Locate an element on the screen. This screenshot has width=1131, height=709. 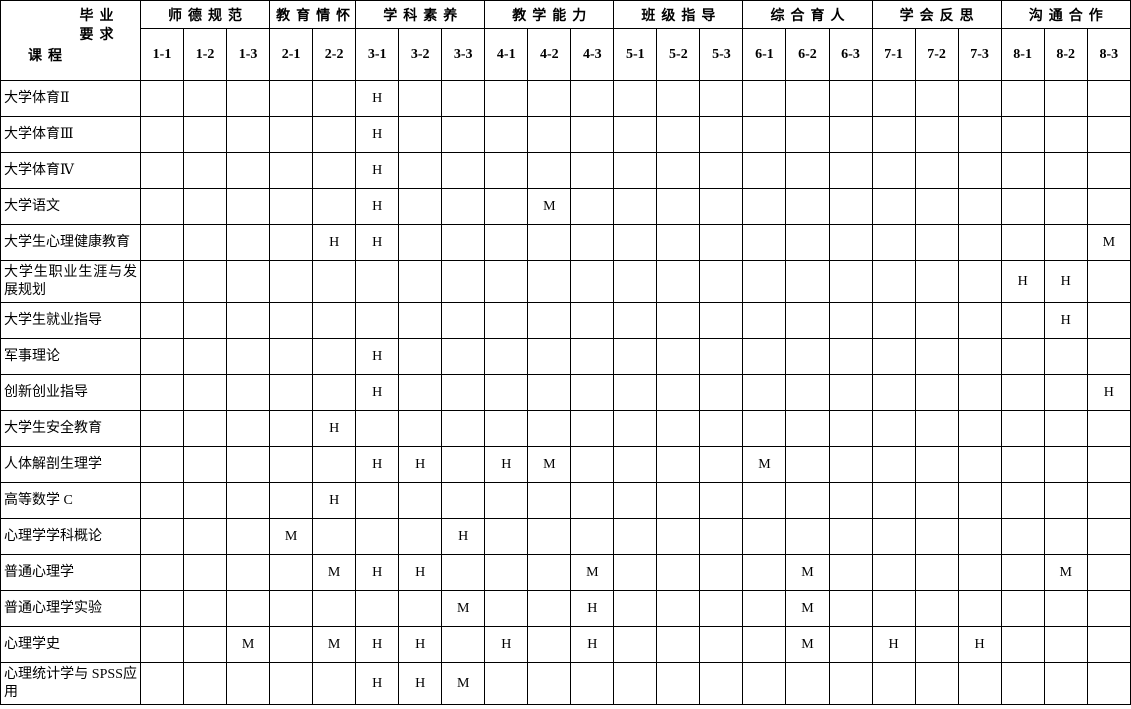
course-row: 大学生职业生涯与发展规划 H H is located at coordinates (565, 281).